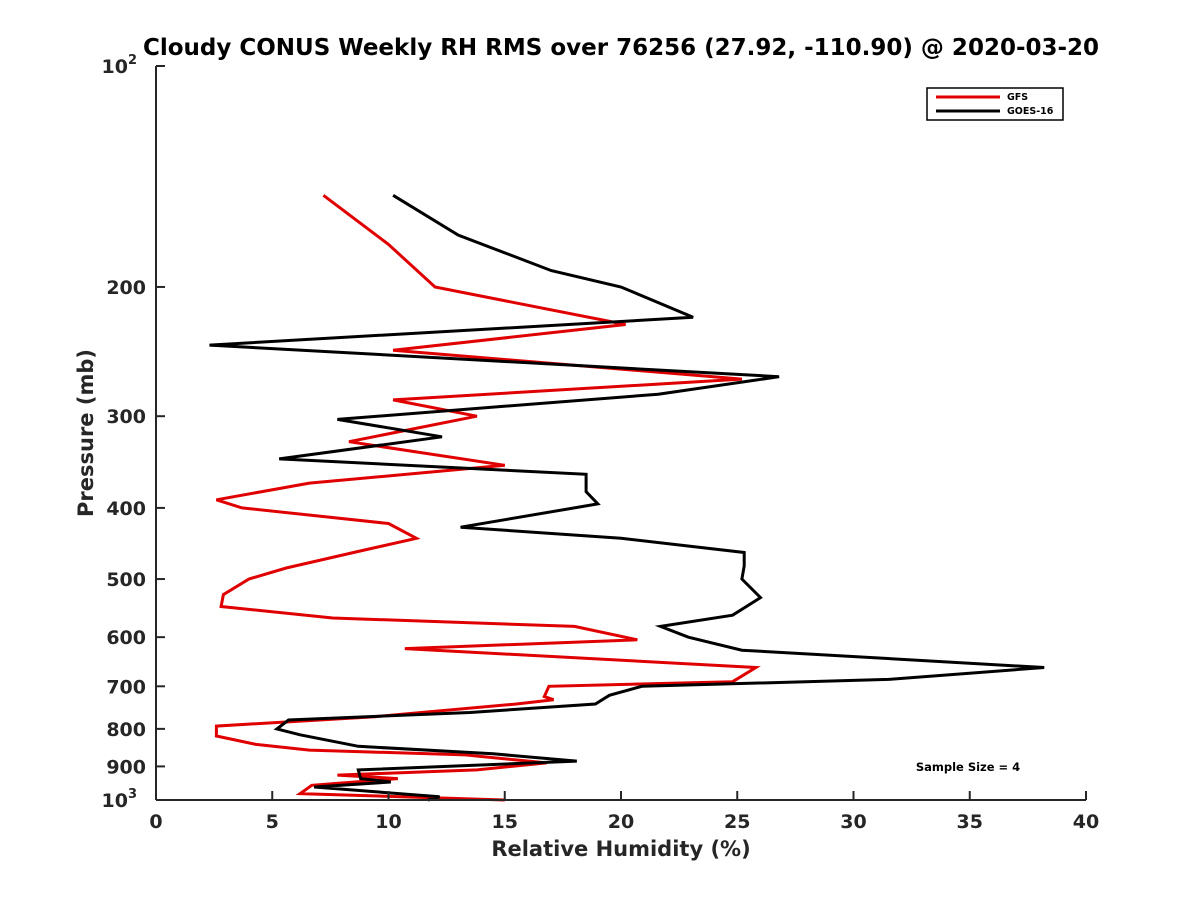 Image resolution: width=1200 pixels, height=900 pixels. I want to click on sample-size-annotation: Sample Size = 4, so click(968, 767).